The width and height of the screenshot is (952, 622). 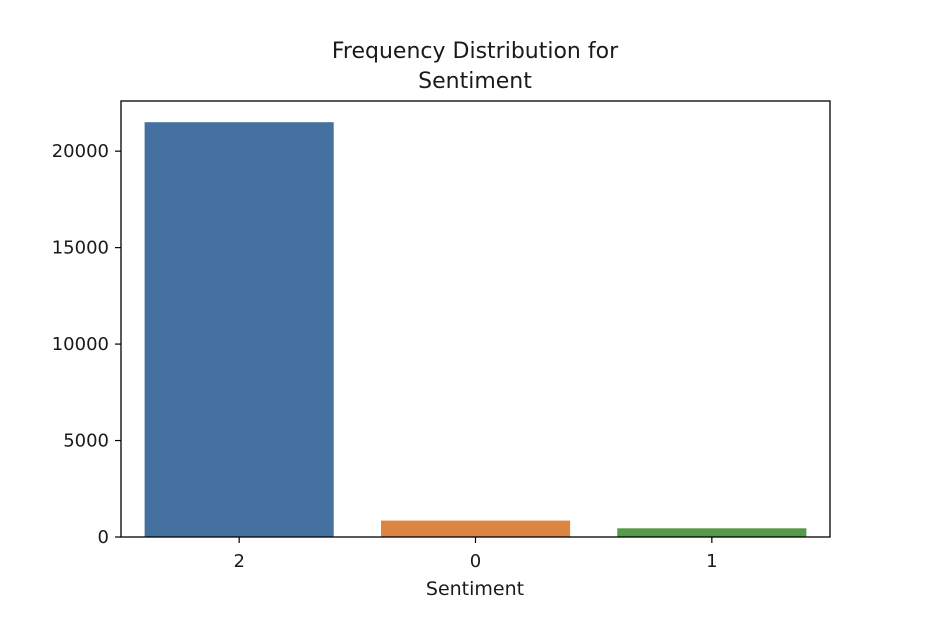 I want to click on y-axis: 0 5000 10000 15000 20000, so click(x=86, y=344).